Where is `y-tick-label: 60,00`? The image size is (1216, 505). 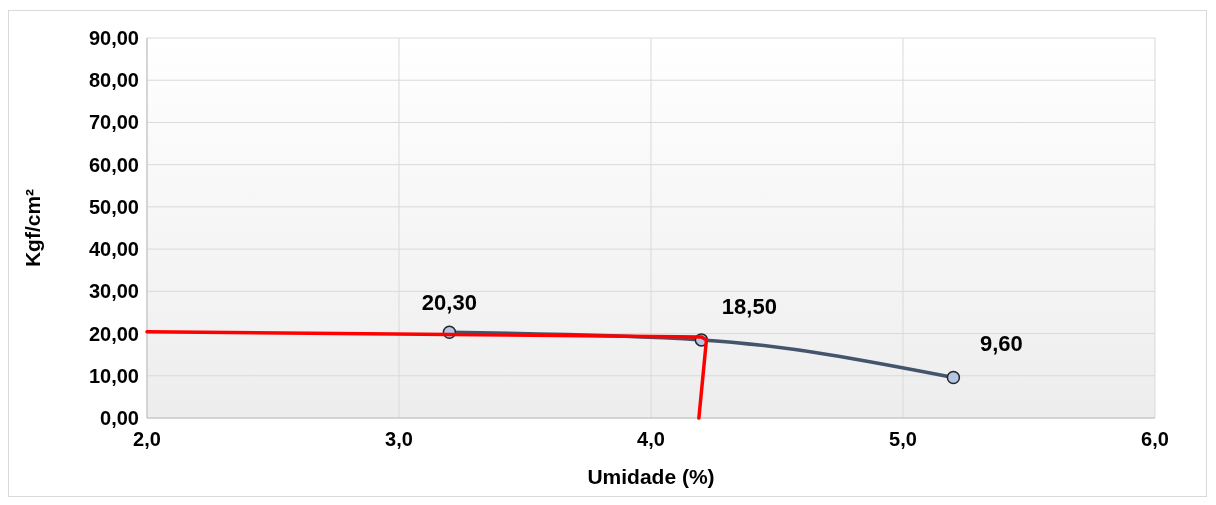
y-tick-label: 60,00 is located at coordinates (113, 164).